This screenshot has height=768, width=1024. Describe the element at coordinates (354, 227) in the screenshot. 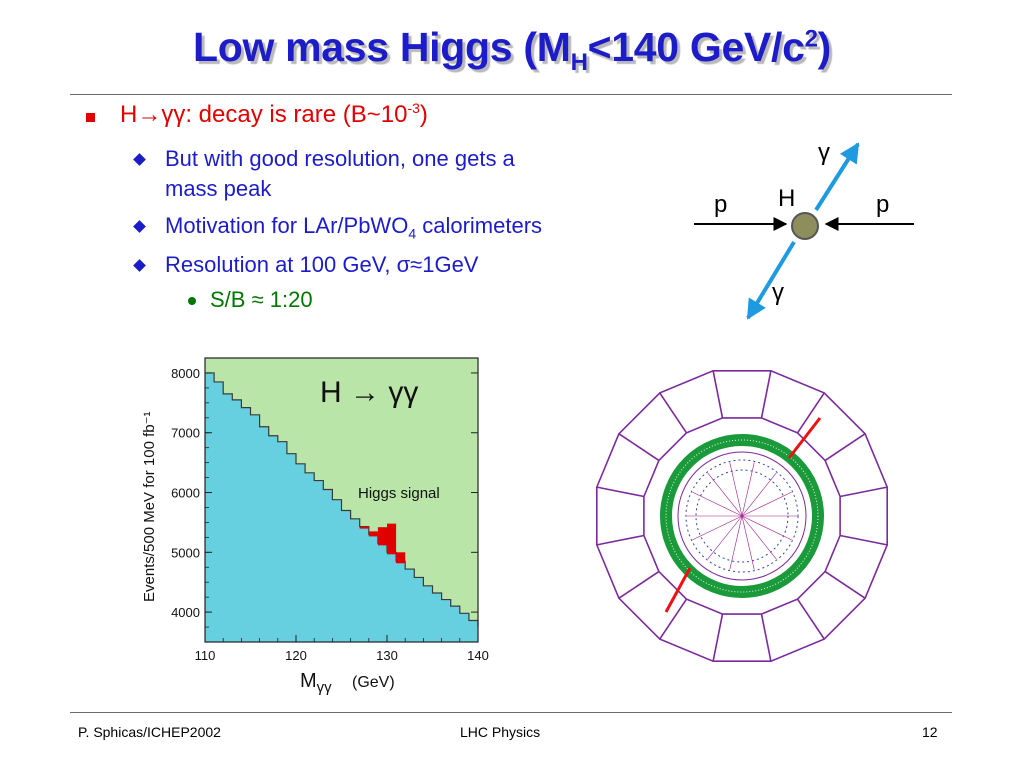

I see `bullet-motivation: Motivation for LAr/PbWO4 calorimeters` at that location.